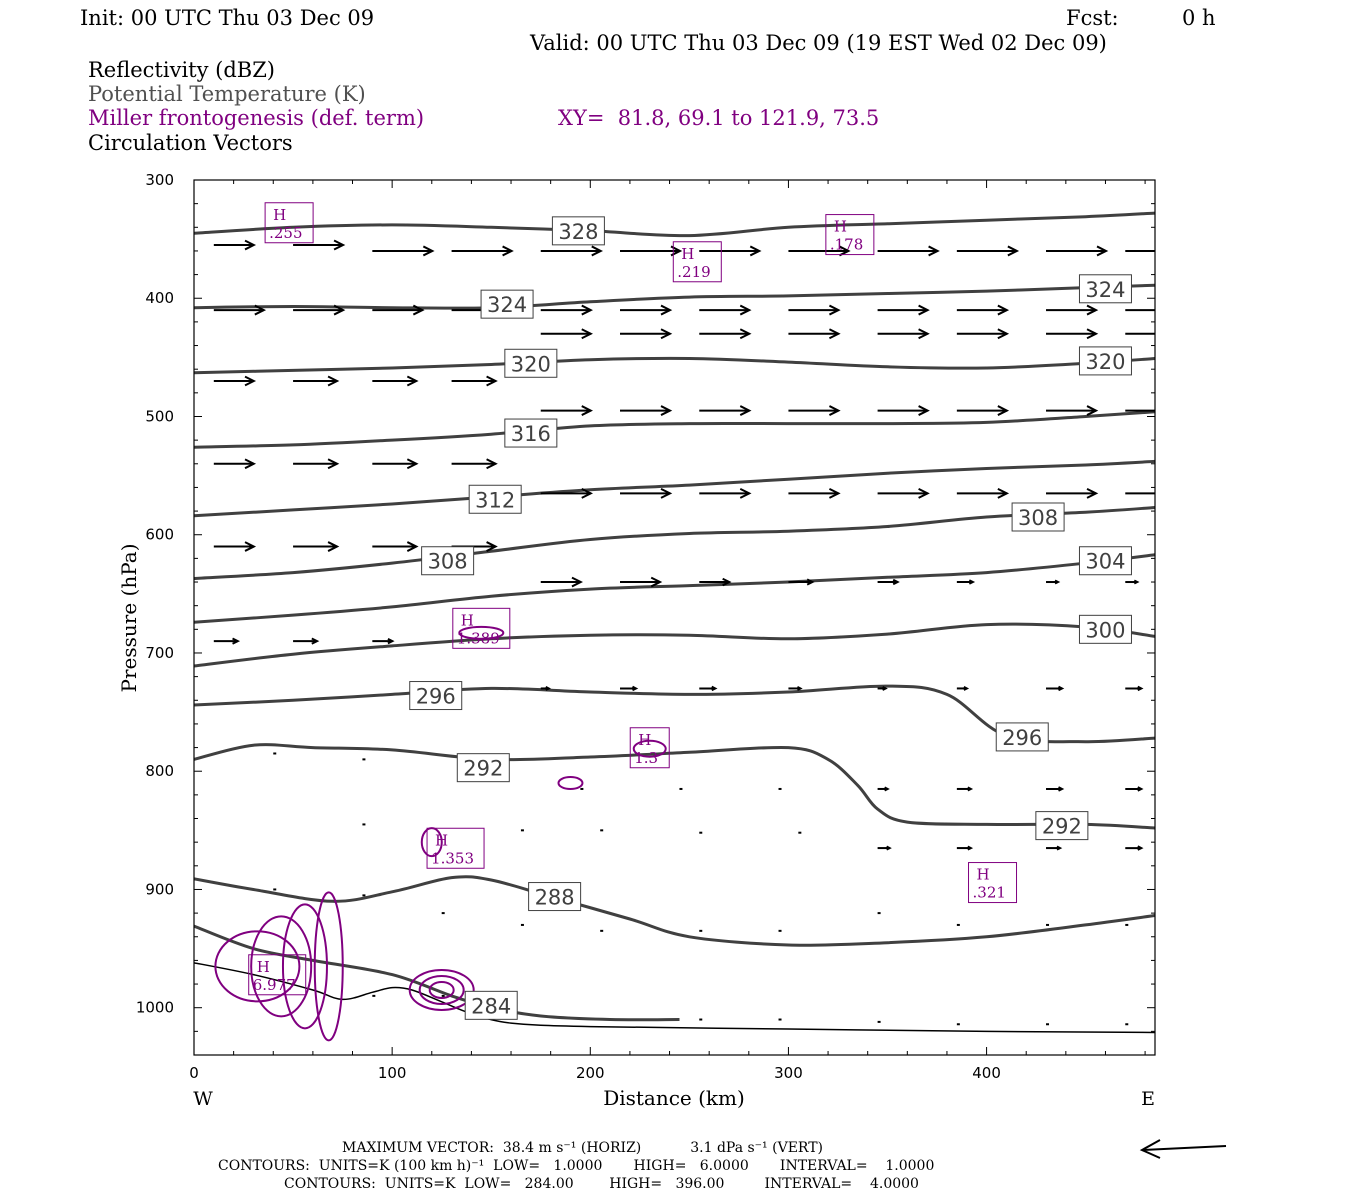 The width and height of the screenshot is (1350, 1200). What do you see at coordinates (1105, 561) in the screenshot?
I see `theta-contour-label: 304` at bounding box center [1105, 561].